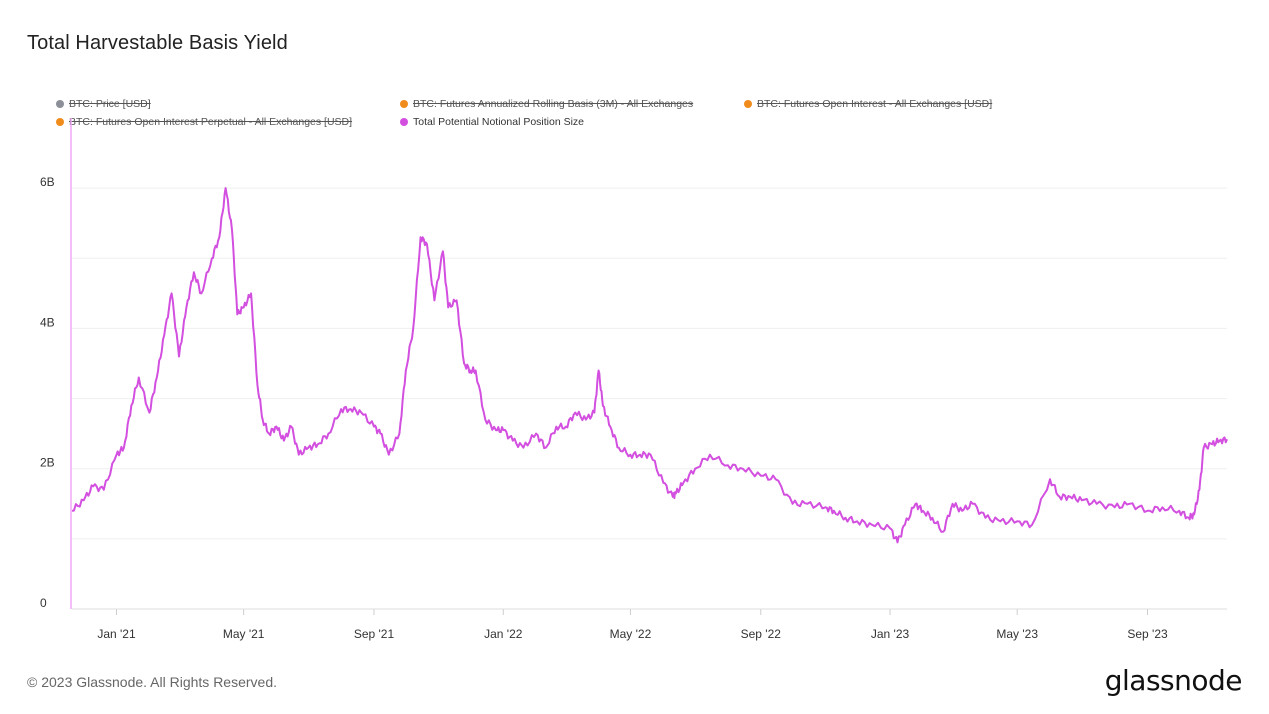 This screenshot has height=714, width=1269. What do you see at coordinates (374, 634) in the screenshot?
I see `x-tick-label: Sep '21` at bounding box center [374, 634].